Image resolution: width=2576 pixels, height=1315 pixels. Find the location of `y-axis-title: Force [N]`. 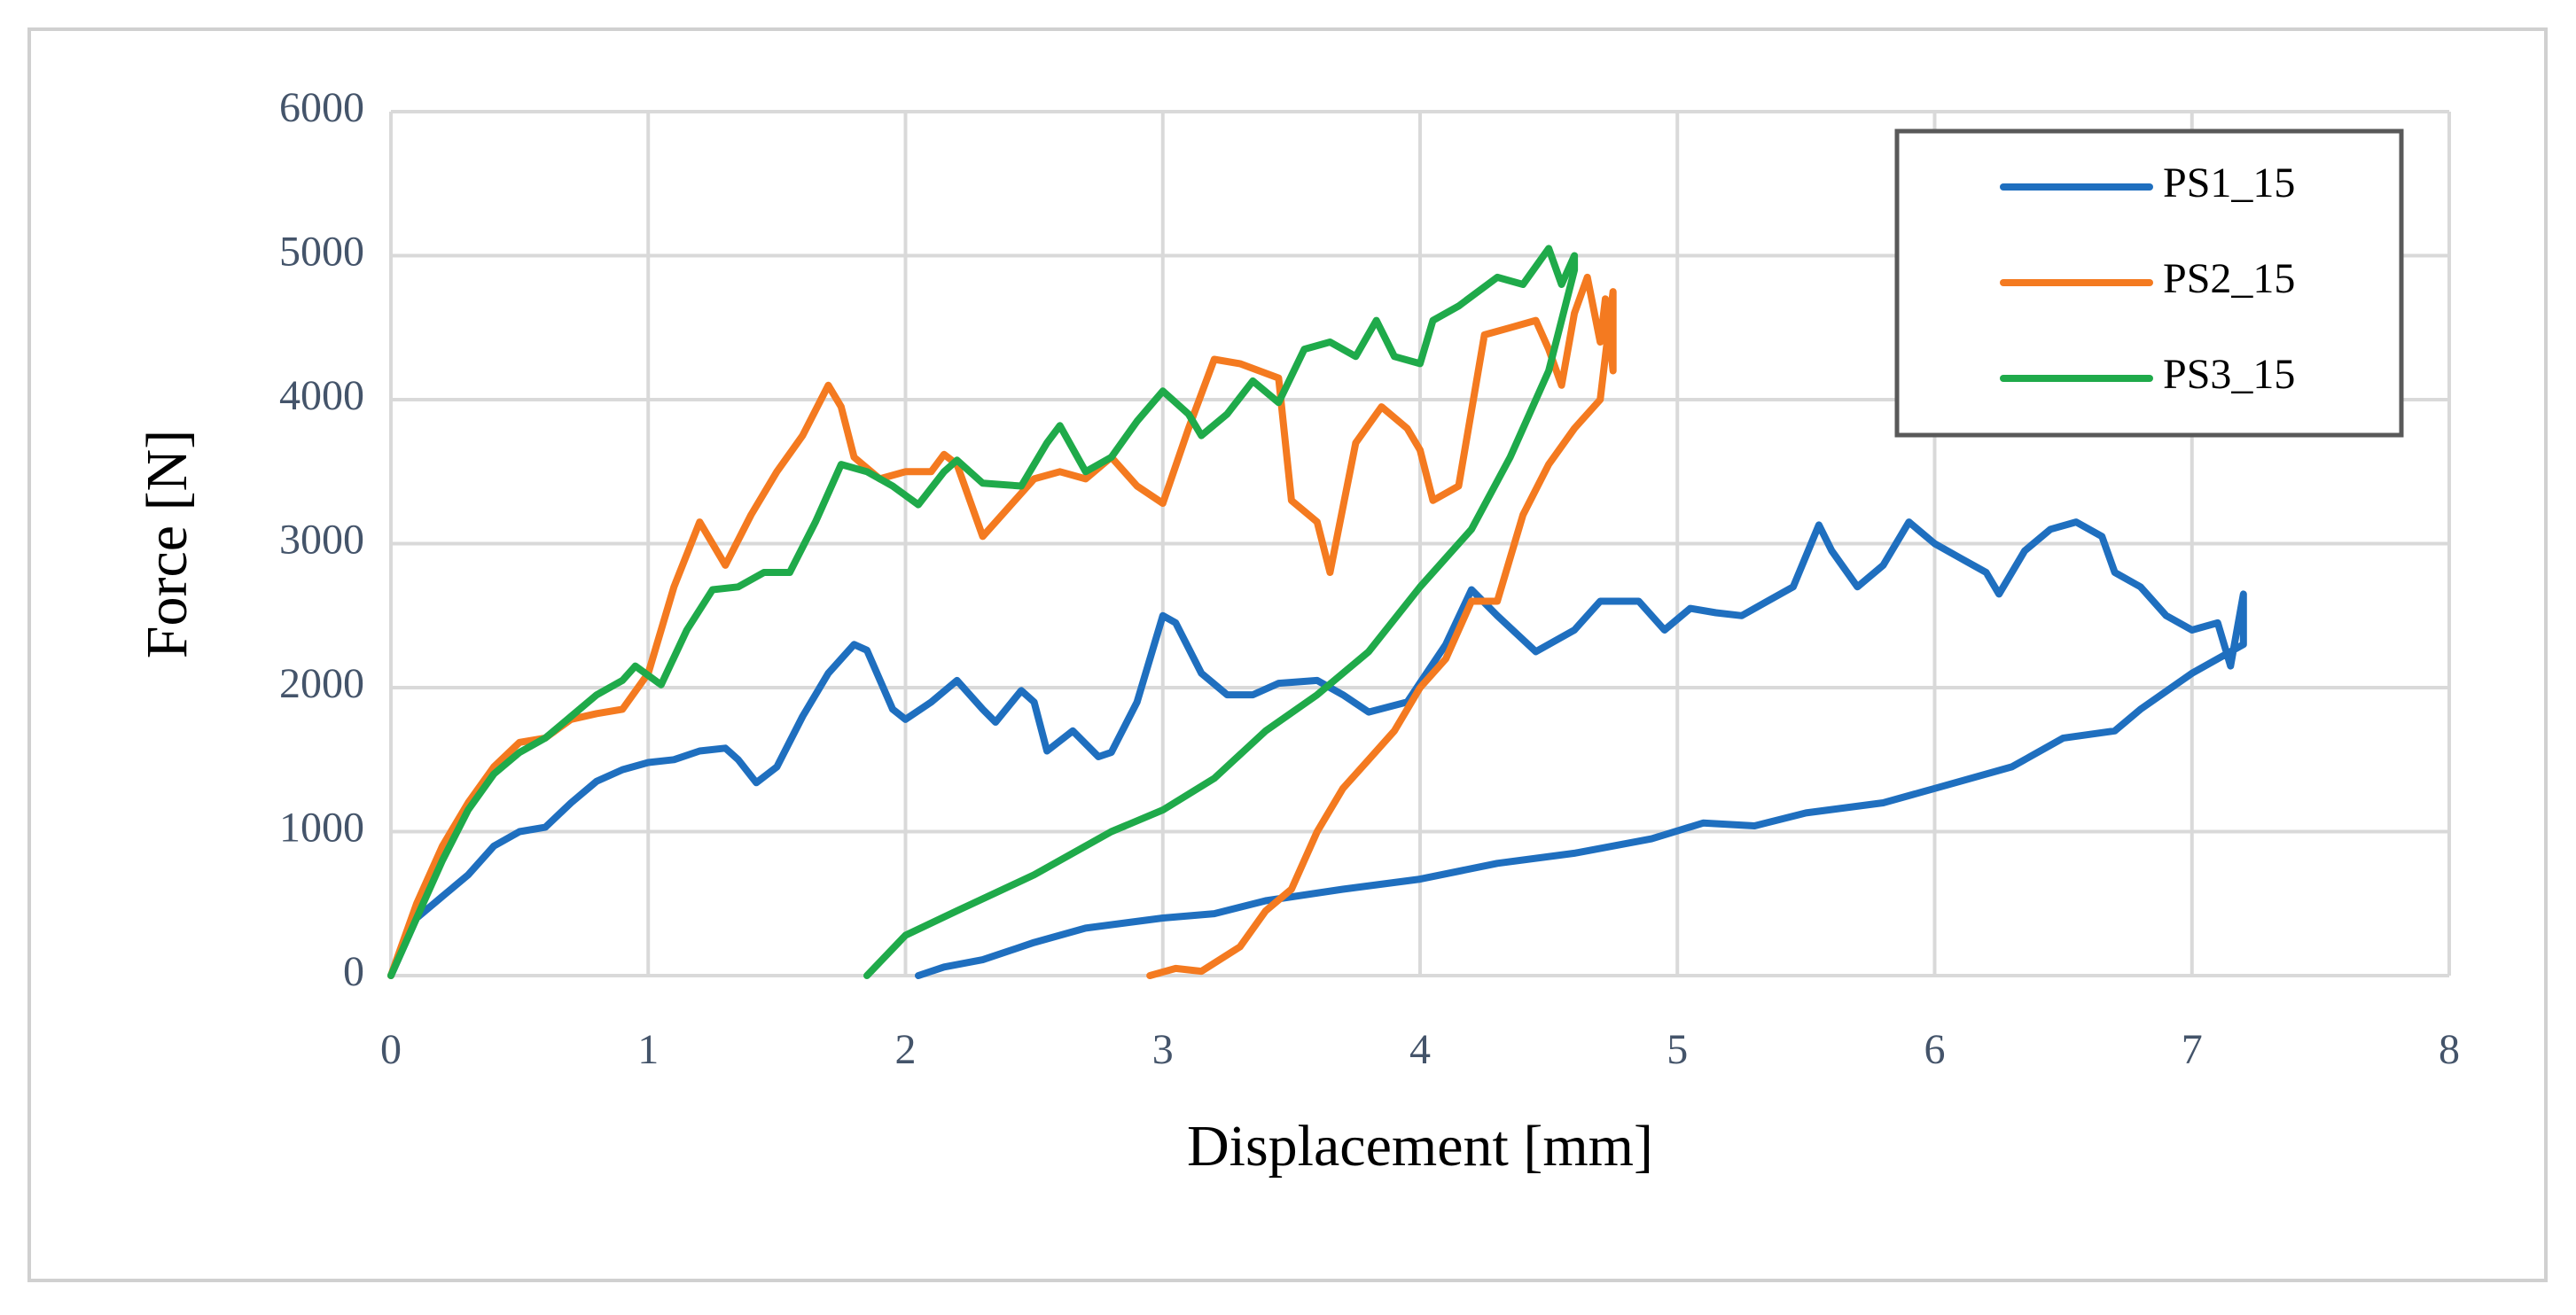

y-axis-title: Force [N] is located at coordinates (167, 544).